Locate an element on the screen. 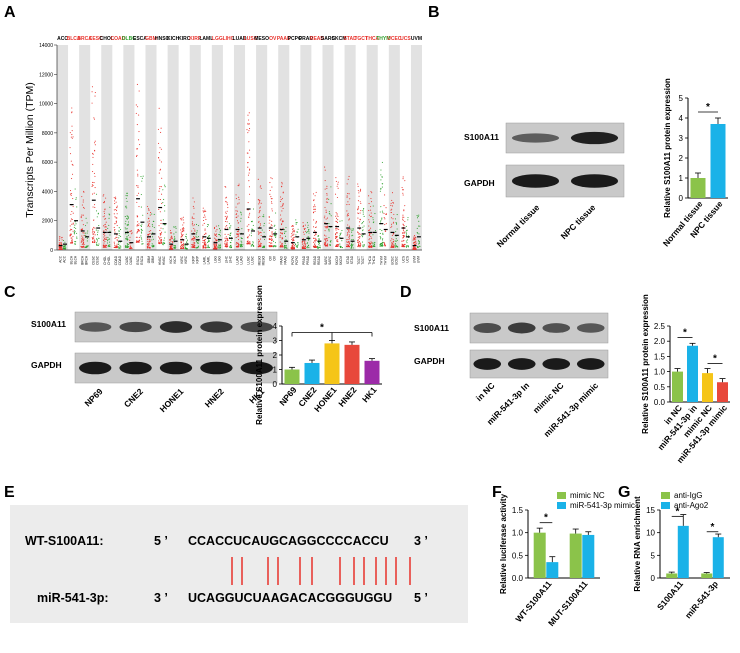 The image size is (740, 653). panel-a-cancer-label: PAAD is located at coordinates (286, 259).